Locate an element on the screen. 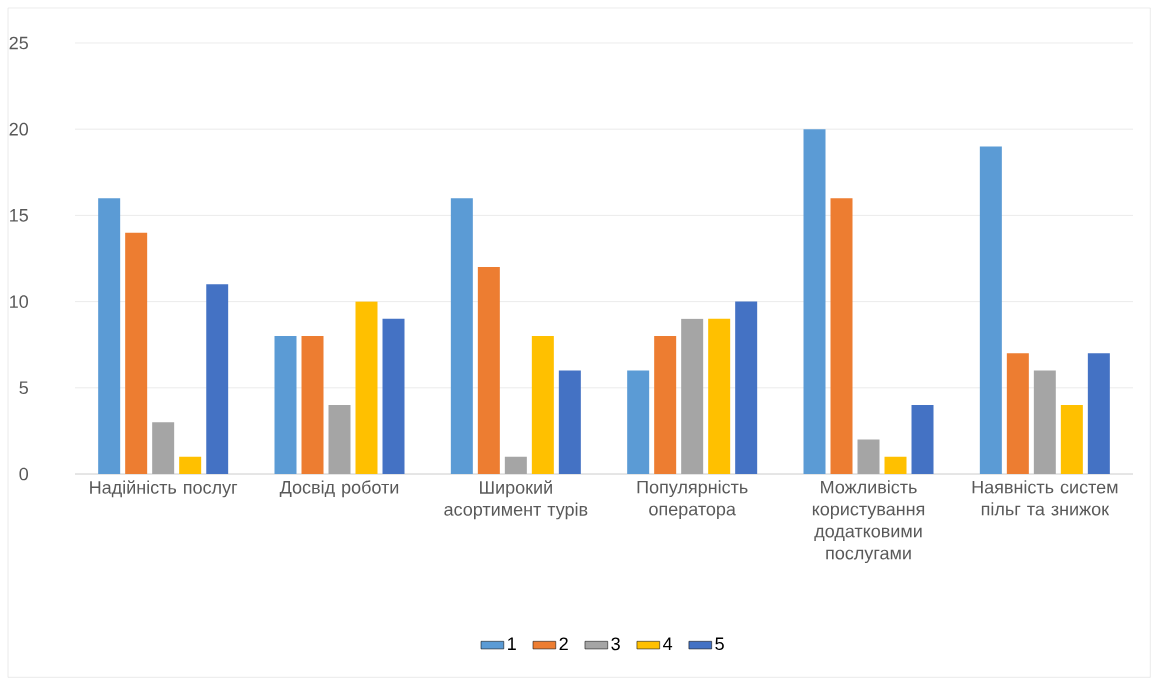 Image resolution: width=1151 pixels, height=678 pixels. y-tick-label: 15 is located at coordinates (19, 215).